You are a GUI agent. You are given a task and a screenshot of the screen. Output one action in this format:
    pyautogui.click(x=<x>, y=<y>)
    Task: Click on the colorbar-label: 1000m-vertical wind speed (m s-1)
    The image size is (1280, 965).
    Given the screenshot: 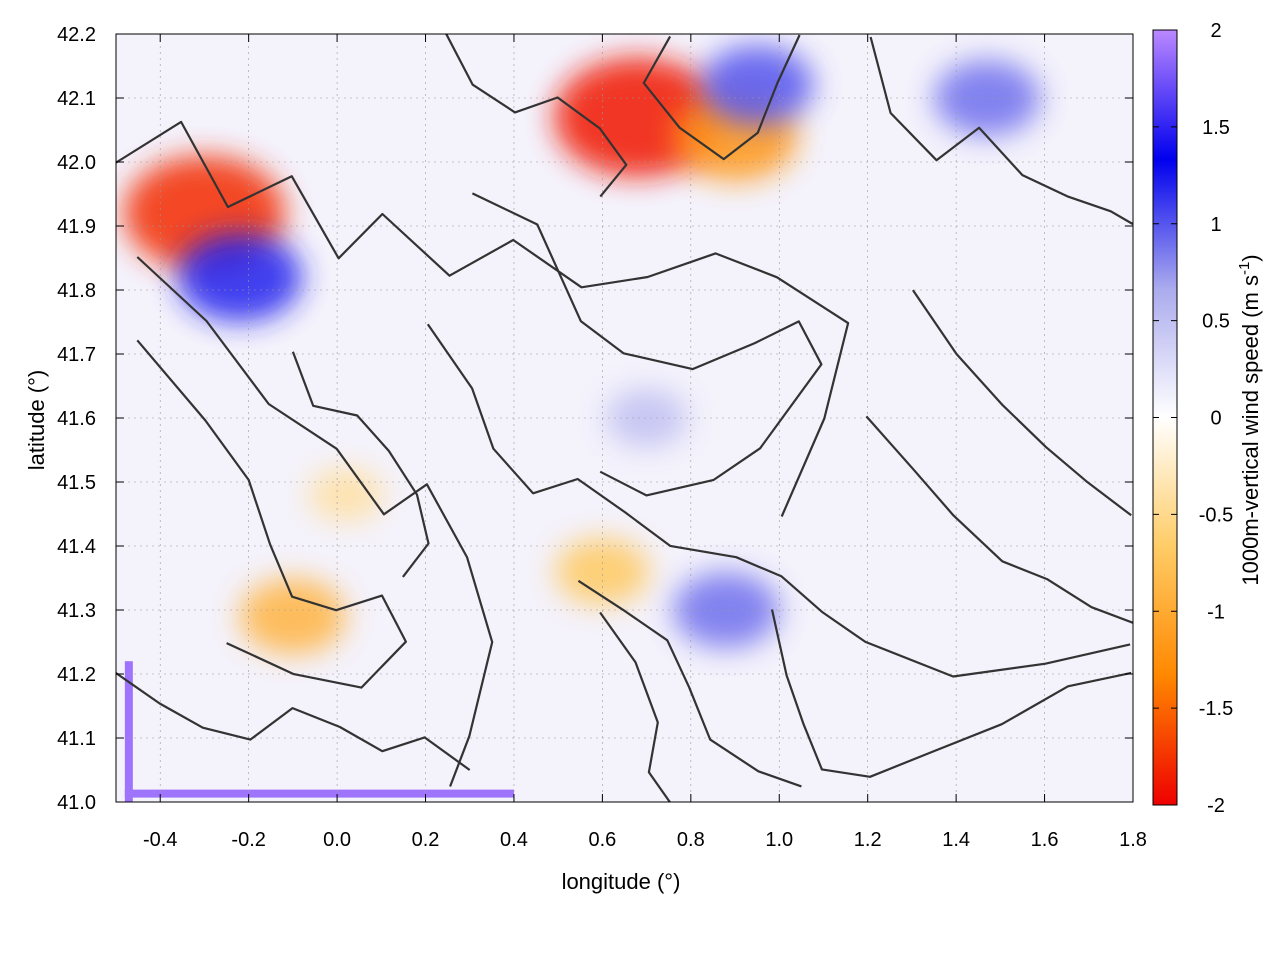 What is the action you would take?
    pyautogui.click(x=1249, y=419)
    